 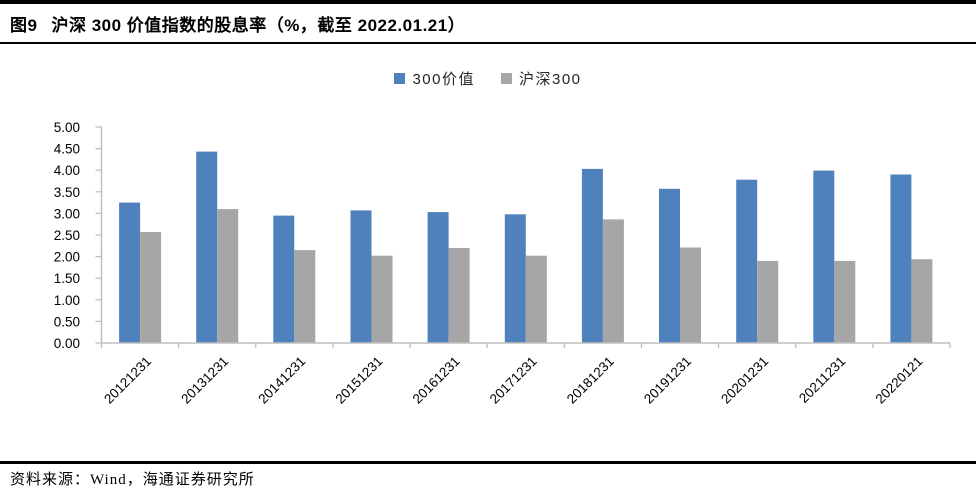 I want to click on y-tick-label: 0.50, so click(x=67, y=321).